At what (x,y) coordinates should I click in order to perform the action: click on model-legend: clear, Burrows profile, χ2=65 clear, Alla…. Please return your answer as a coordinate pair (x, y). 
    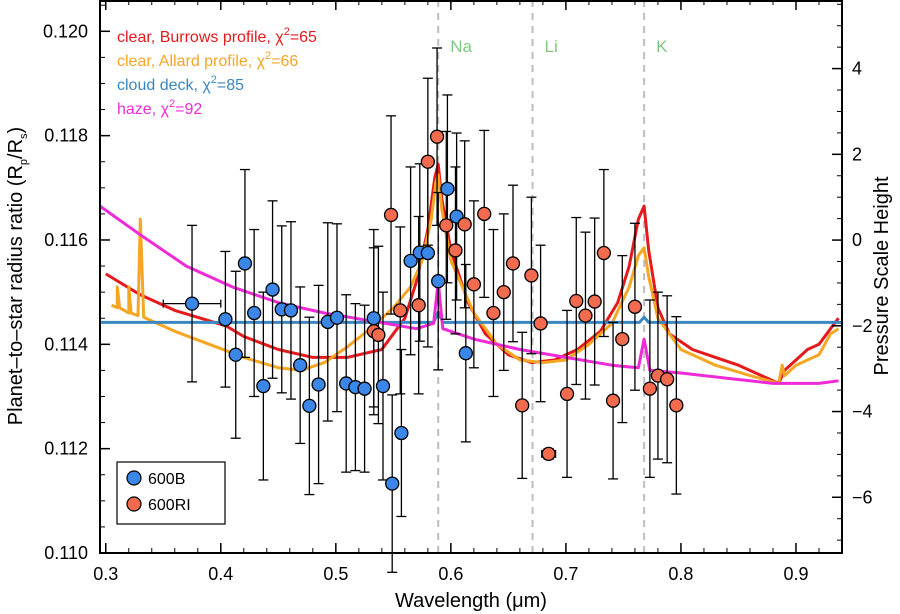
    Looking at the image, I should click on (217, 72).